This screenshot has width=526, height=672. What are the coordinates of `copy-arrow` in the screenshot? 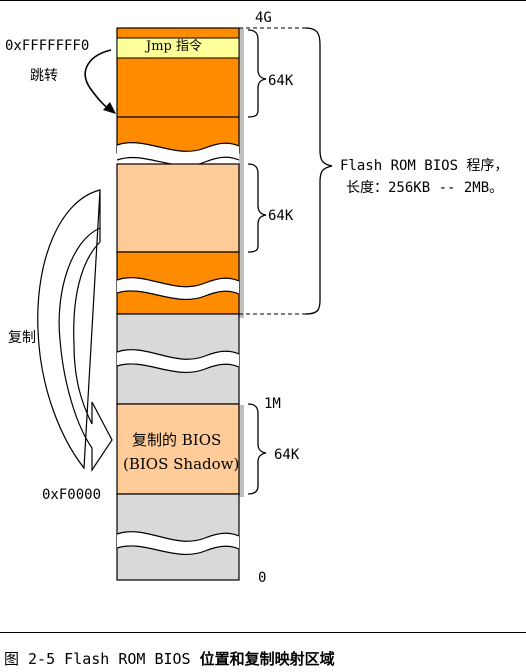 It's located at (75, 330).